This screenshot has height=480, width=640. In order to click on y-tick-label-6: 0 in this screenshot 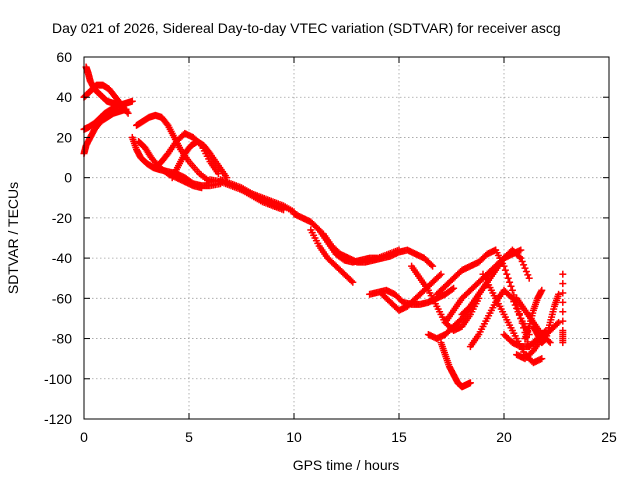, I will do `click(68, 178)`.